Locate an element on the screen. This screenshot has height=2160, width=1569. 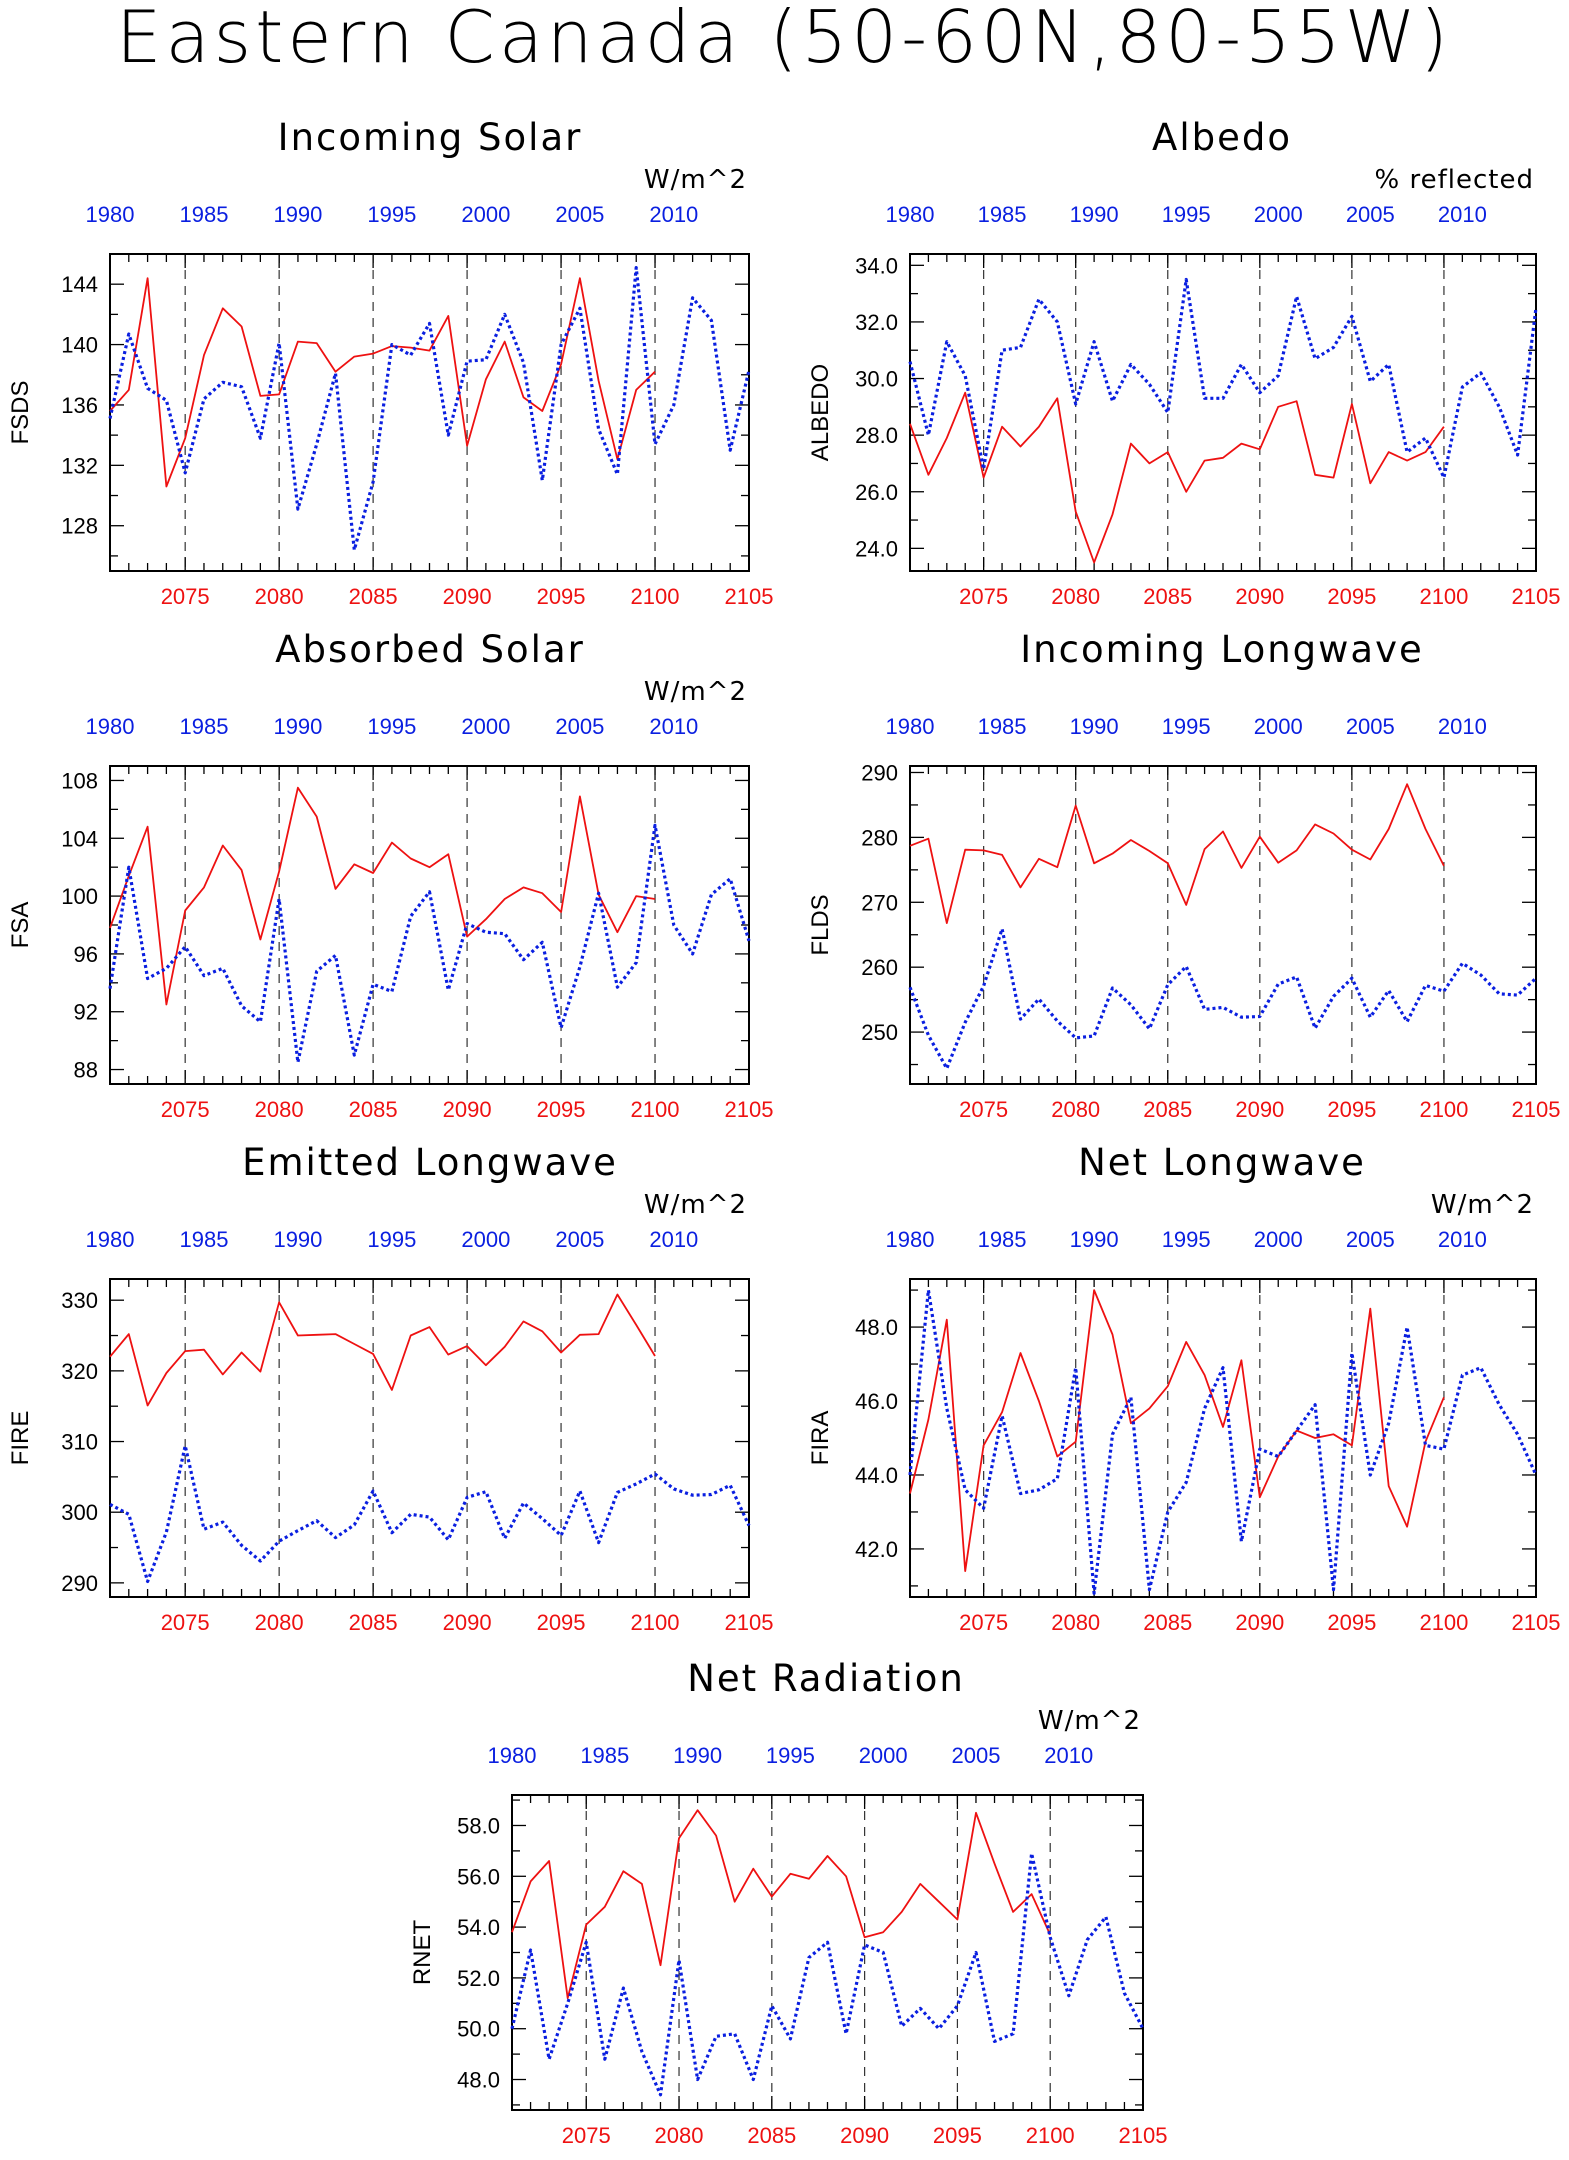
y-tick-label: 100 is located at coordinates (79, 896).